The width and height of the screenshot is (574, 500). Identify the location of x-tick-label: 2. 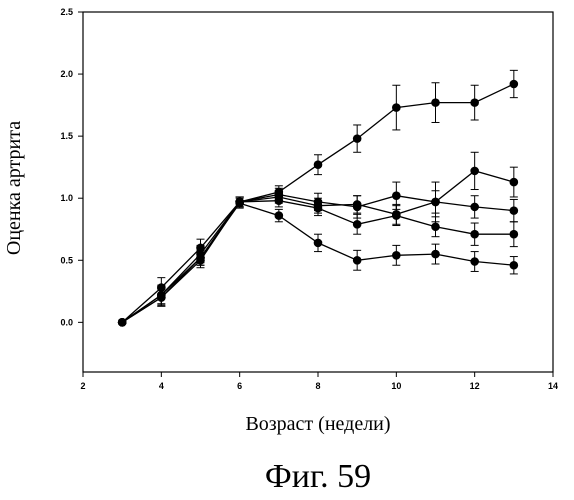
(82, 386).